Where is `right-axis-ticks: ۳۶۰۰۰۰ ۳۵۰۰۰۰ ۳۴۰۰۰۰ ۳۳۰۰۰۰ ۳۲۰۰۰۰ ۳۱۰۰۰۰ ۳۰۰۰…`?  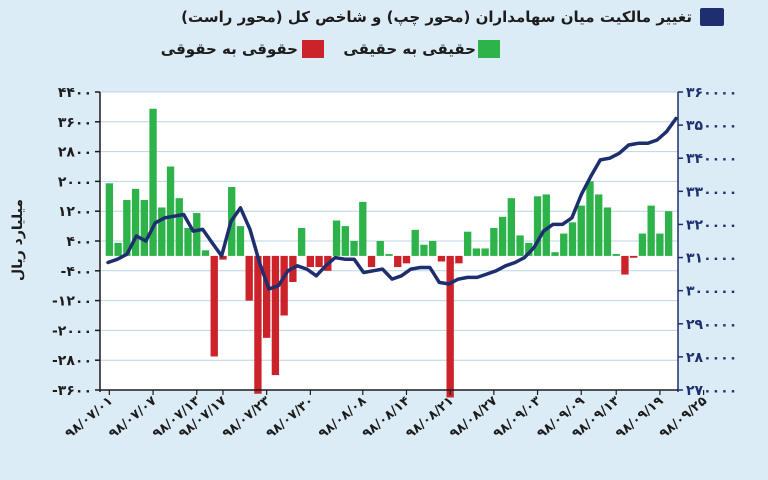 right-axis-ticks: ۳۶۰۰۰۰ ۳۵۰۰۰۰ ۳۴۰۰۰۰ ۳۳۰۰۰۰ ۳۲۰۰۰۰ ۳۱۰۰۰۰ ۳۰۰۰… is located at coordinates (707, 242).